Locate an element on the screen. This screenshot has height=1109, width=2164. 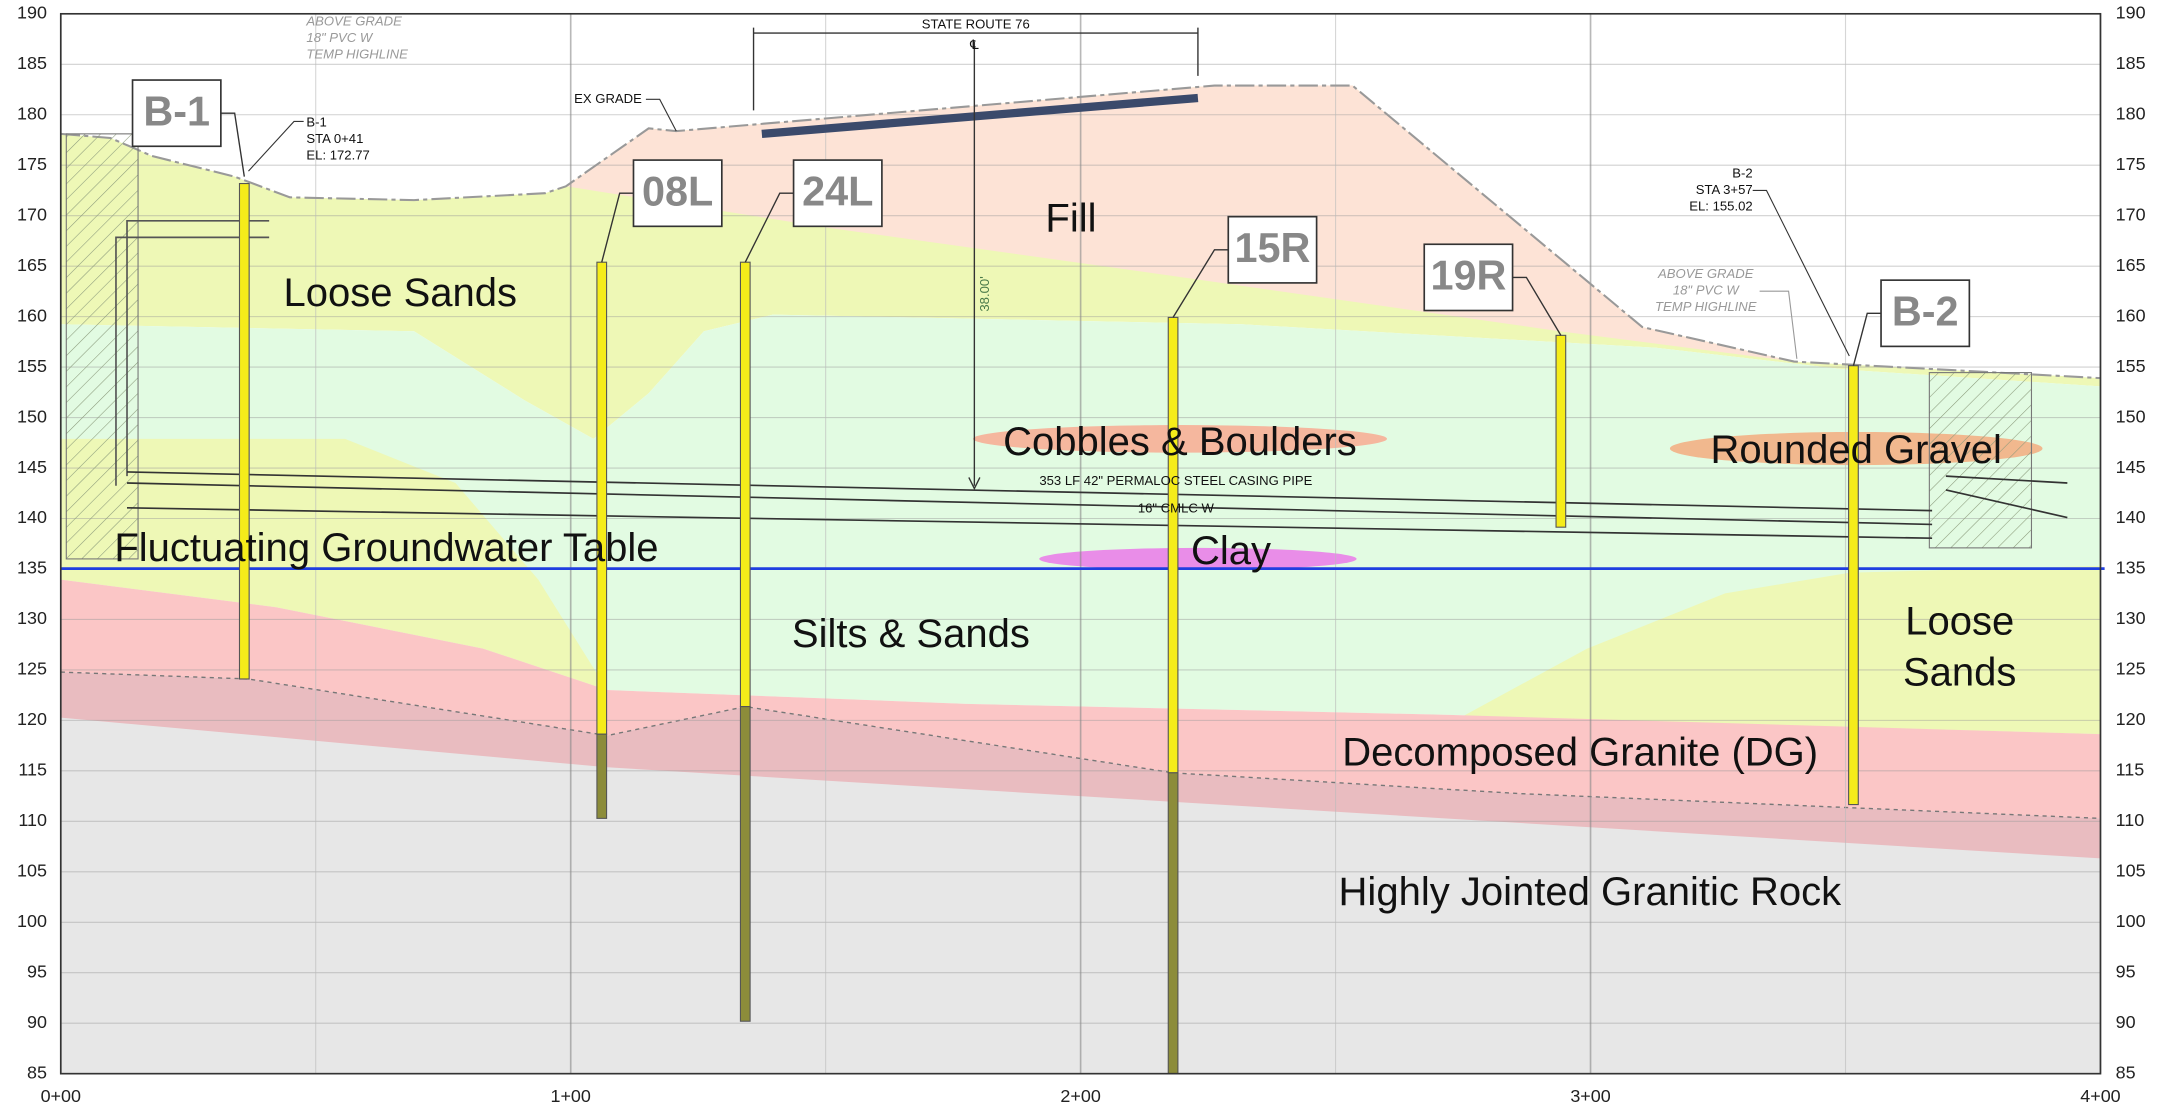
layer-label: Highly Jointed Granitic Rock is located at coordinates (1591, 892).